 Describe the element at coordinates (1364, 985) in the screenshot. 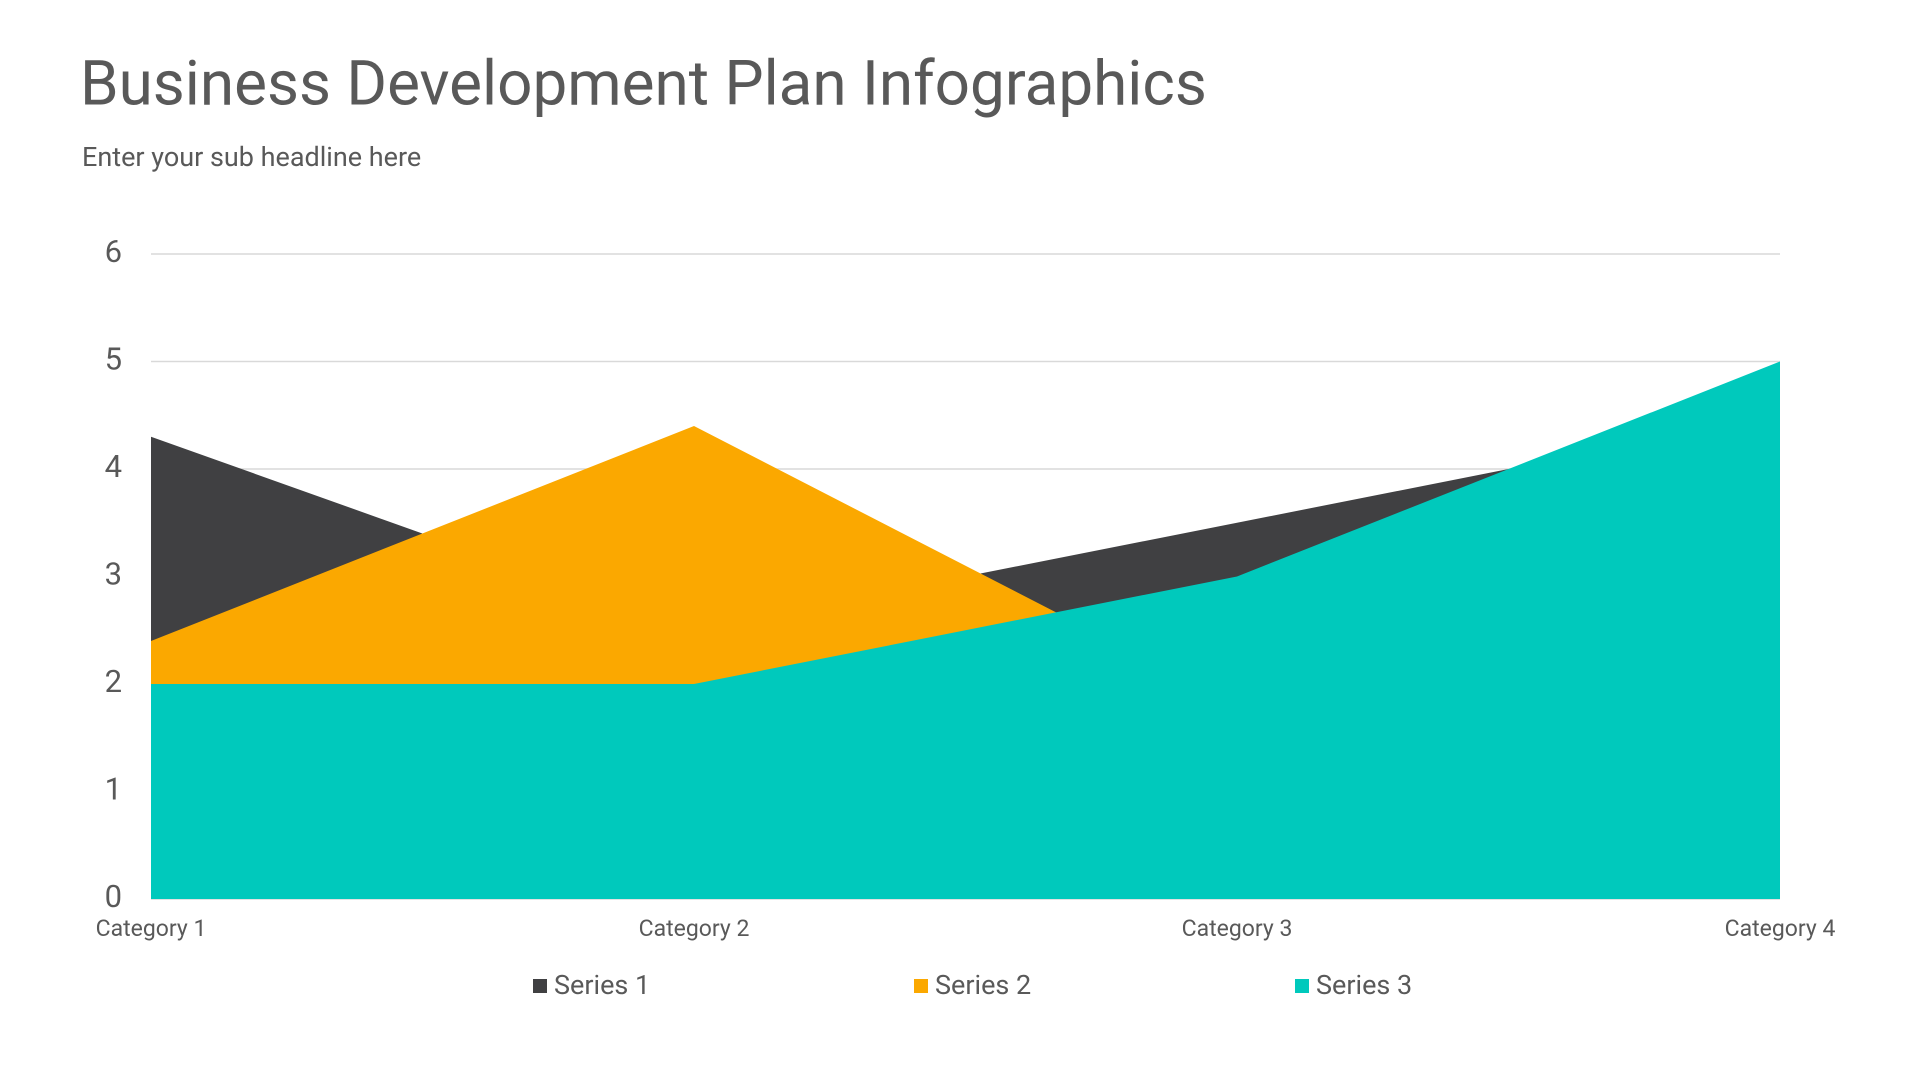

I see `legend-label: Series 3` at that location.